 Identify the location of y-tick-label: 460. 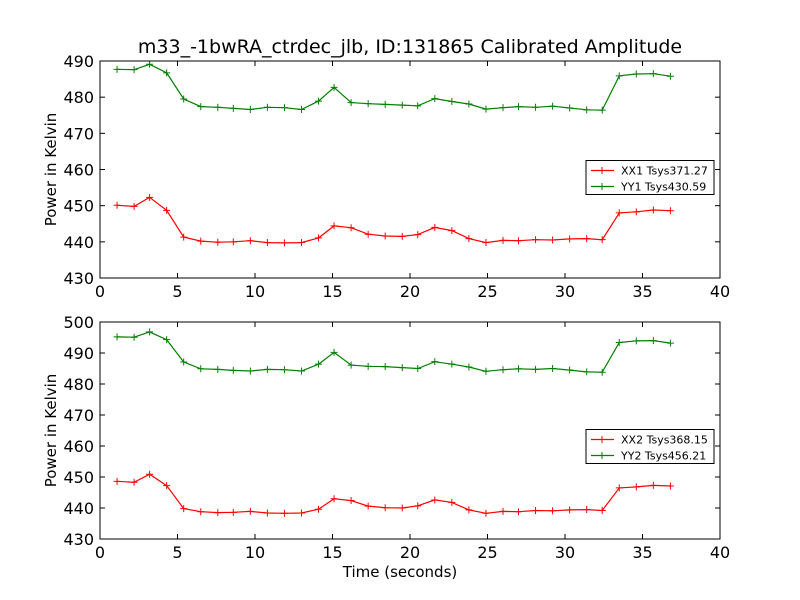
(78, 170).